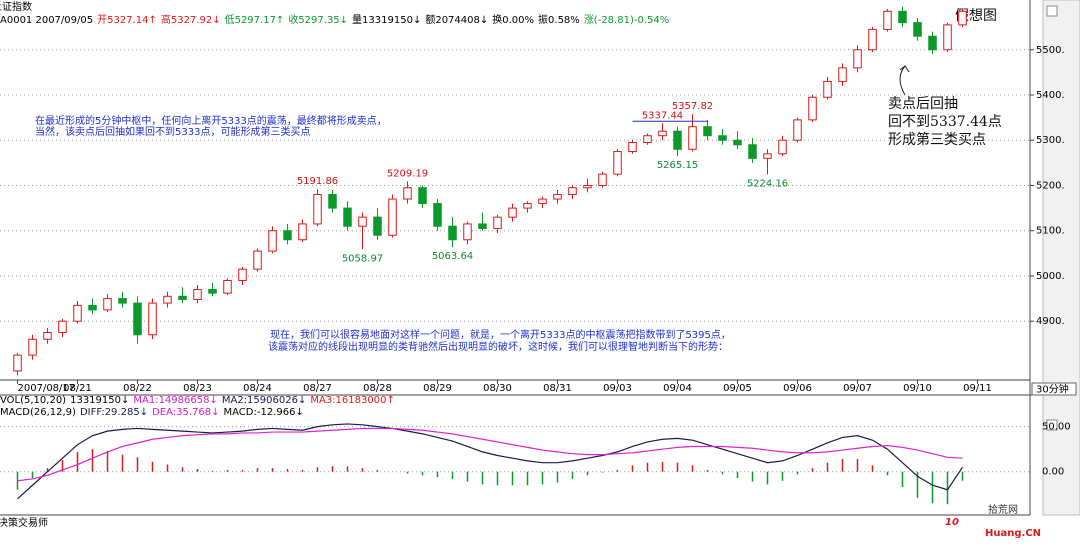 This screenshot has width=1080, height=549. What do you see at coordinates (264, 400) in the screenshot?
I see `info-field: MA2:15906026↓` at bounding box center [264, 400].